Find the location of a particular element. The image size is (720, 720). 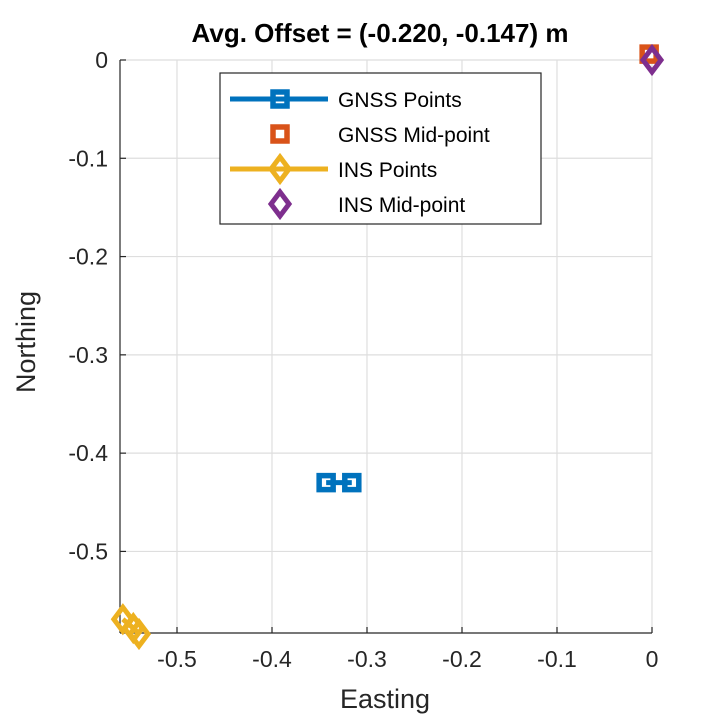

series-gnss-points is located at coordinates (339, 482).